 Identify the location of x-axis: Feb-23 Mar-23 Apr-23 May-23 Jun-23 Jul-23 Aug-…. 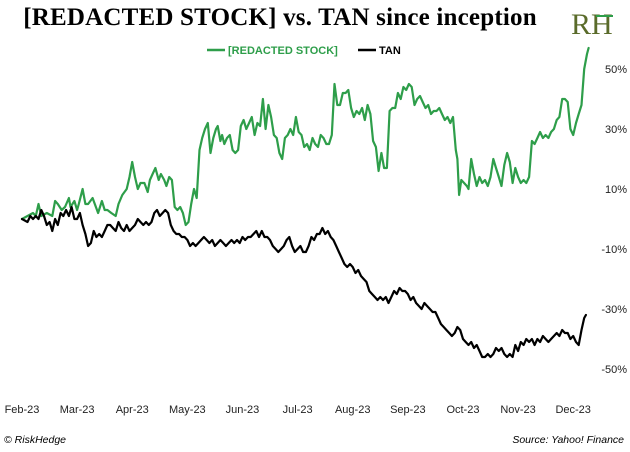
(298, 410).